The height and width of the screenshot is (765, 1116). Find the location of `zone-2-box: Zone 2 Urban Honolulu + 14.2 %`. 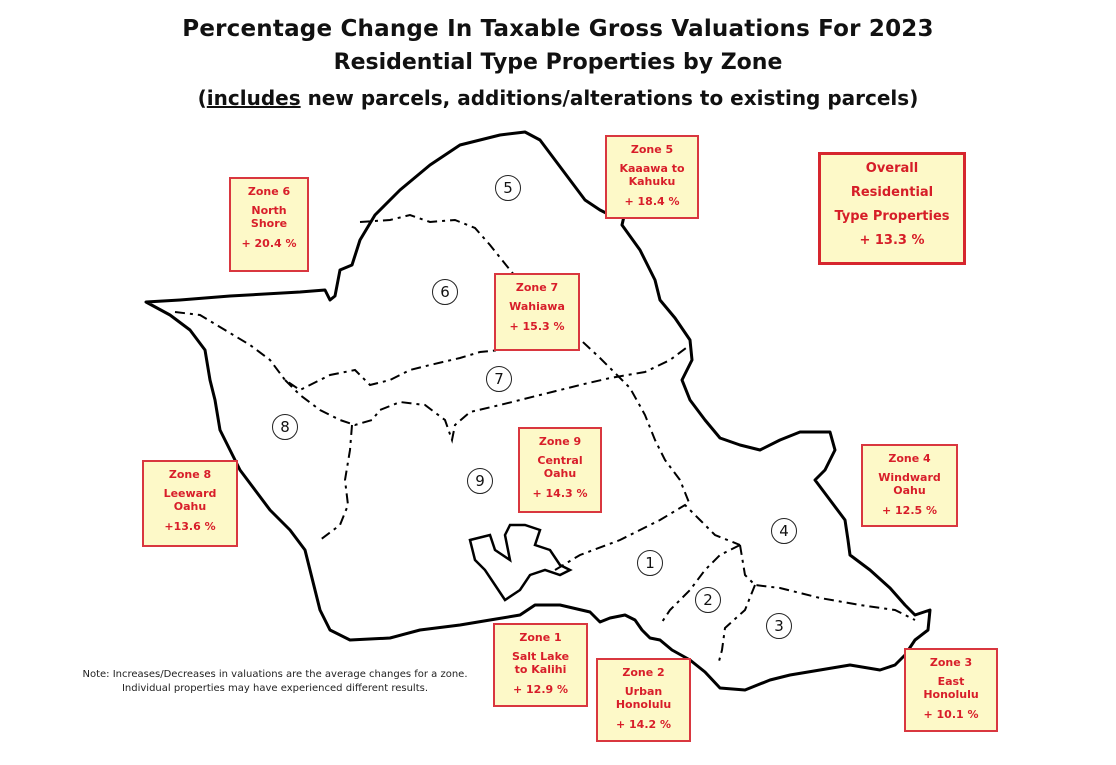

zone-2-box: Zone 2 Urban Honolulu + 14.2 % is located at coordinates (643, 700).